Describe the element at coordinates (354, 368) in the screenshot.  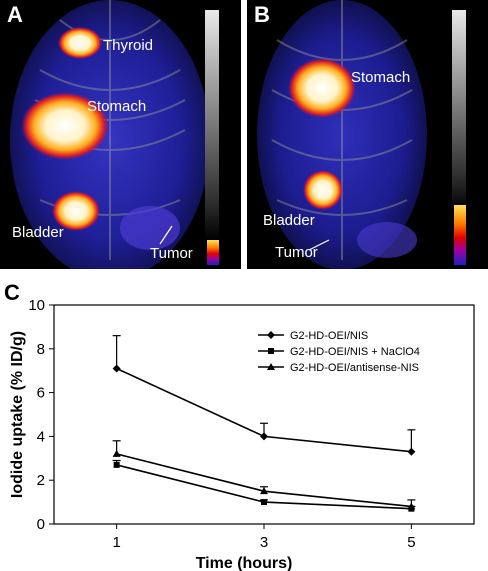
I see `legend-label-3: G2-HD-OEI/antisense-NIS` at that location.